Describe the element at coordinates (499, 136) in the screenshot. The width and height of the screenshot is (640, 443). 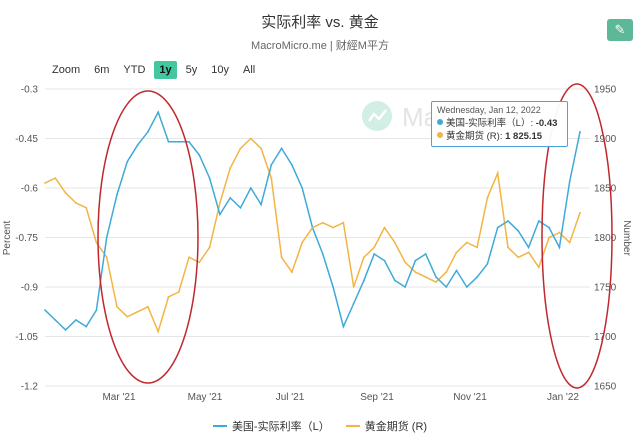
I see `tooltip-row-gold: 黄金期货 (R): 1 825.15` at that location.